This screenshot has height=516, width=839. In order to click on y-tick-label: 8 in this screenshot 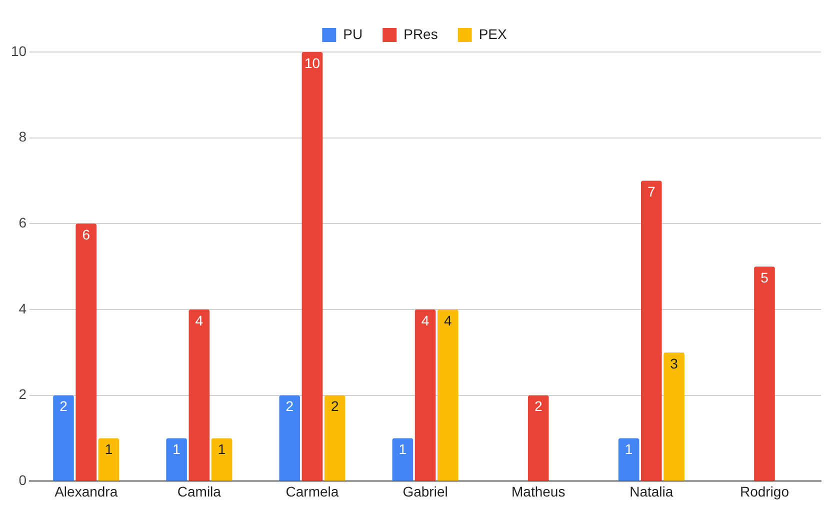, I will do `click(22, 136)`.